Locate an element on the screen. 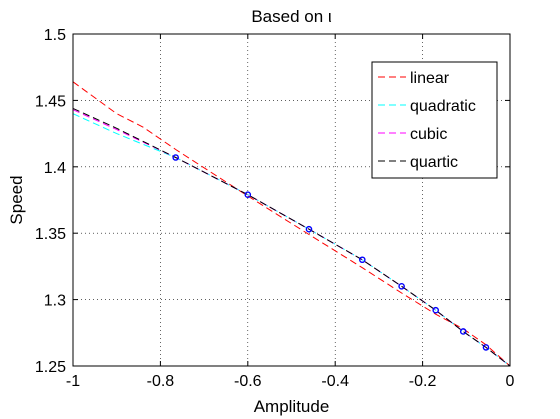 The image size is (560, 419). x-tick-label: 0 is located at coordinates (510, 381).